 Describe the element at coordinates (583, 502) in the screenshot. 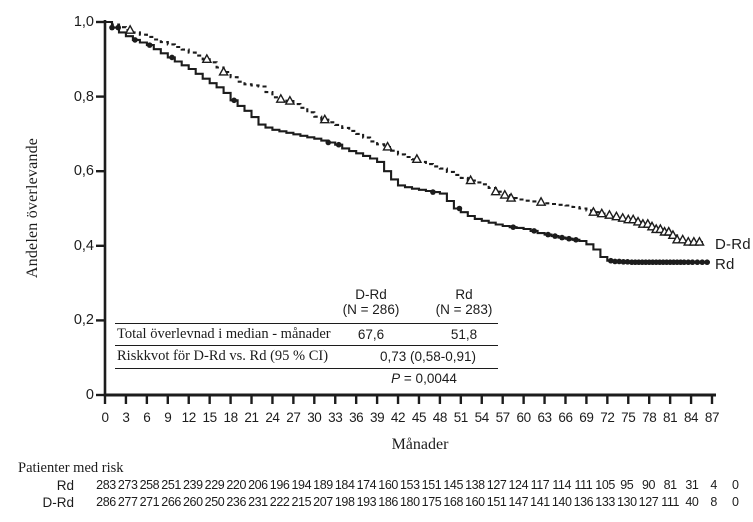

I see `risk-count: 136` at that location.